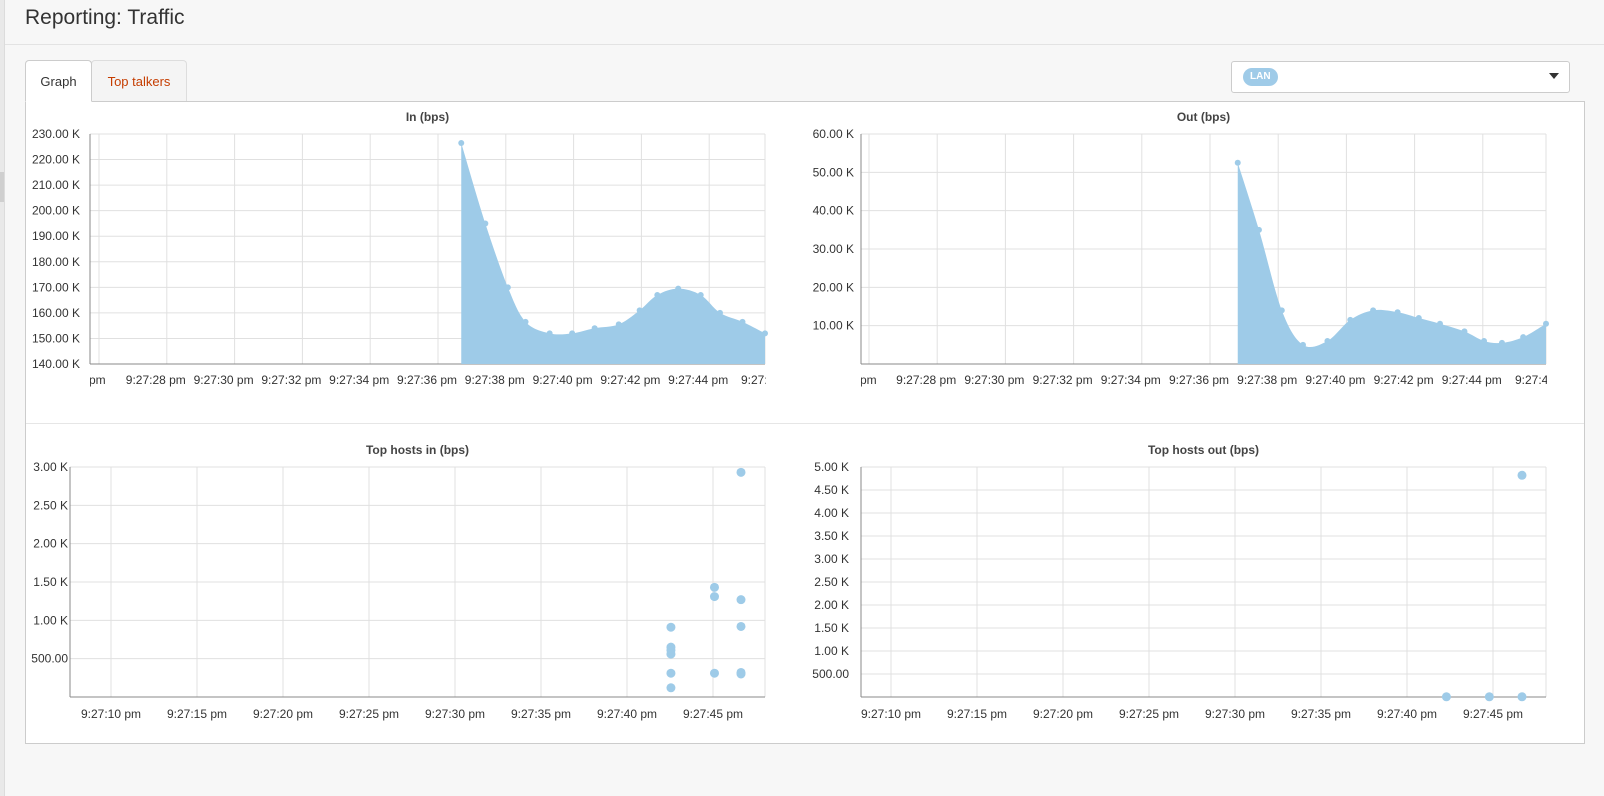  I want to click on divider, so click(805, 423).